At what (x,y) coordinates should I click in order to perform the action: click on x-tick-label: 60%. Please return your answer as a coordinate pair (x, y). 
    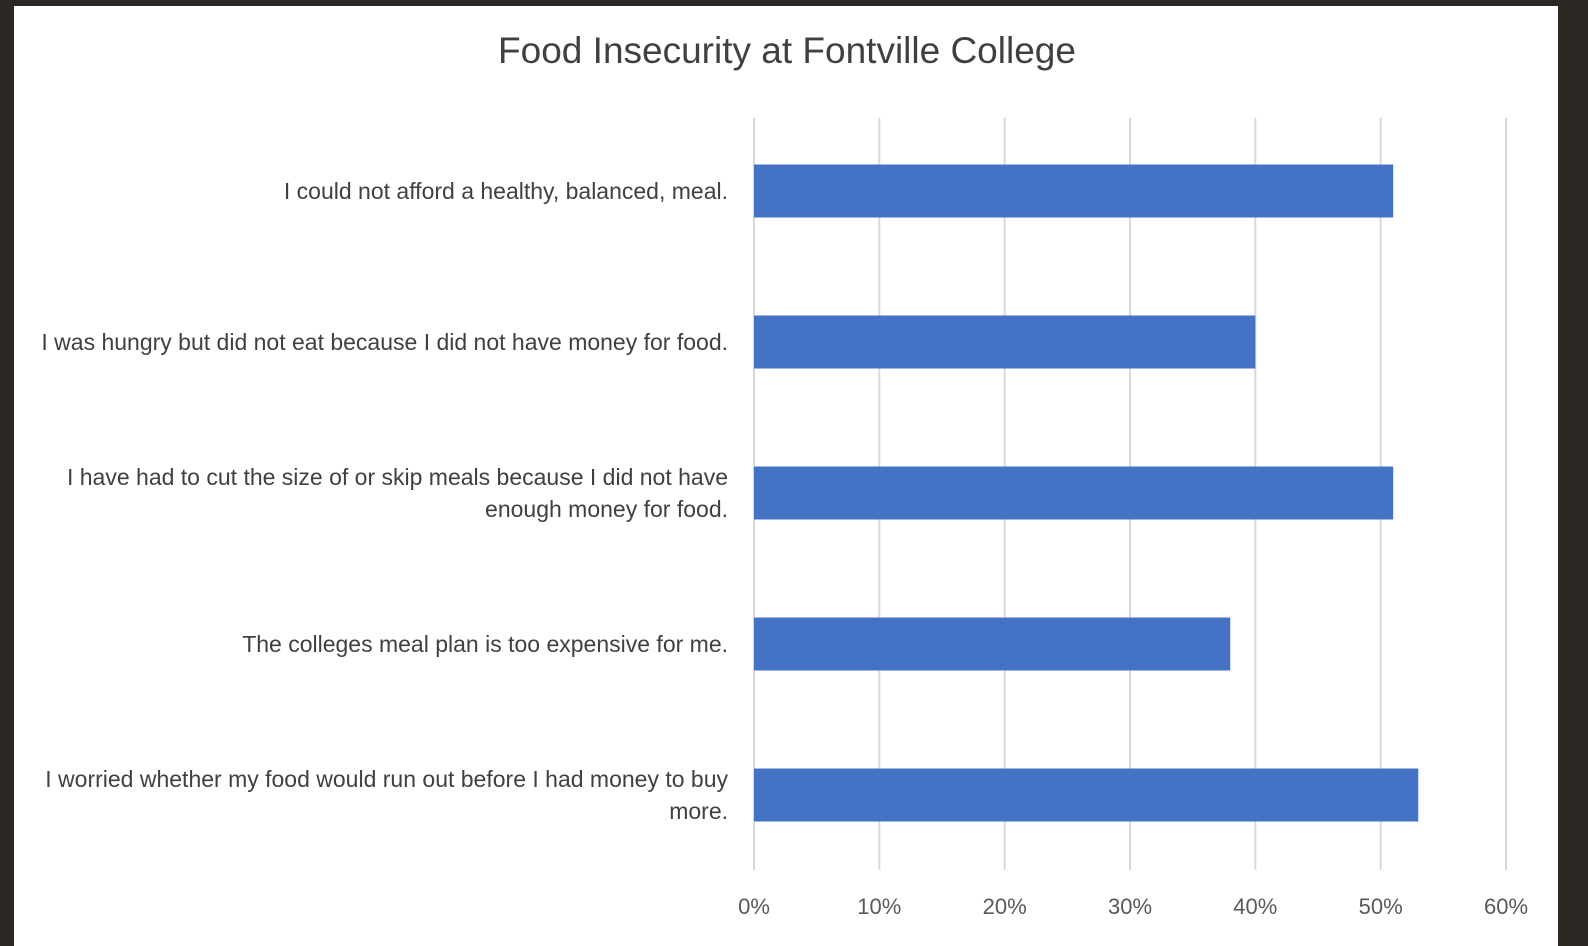
    Looking at the image, I should click on (1506, 906).